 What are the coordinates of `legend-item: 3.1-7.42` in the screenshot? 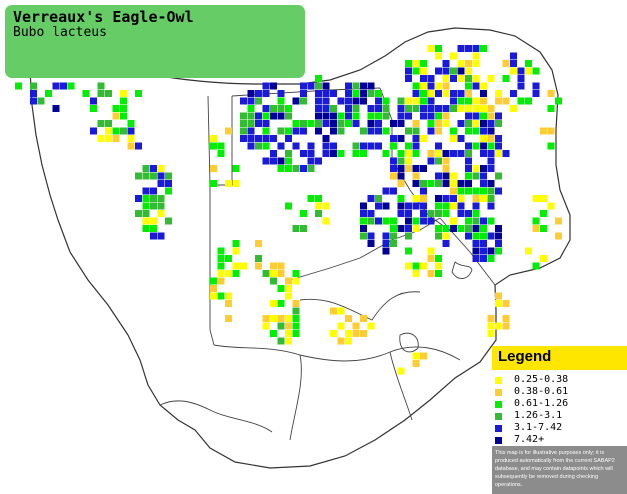 It's located at (559, 428).